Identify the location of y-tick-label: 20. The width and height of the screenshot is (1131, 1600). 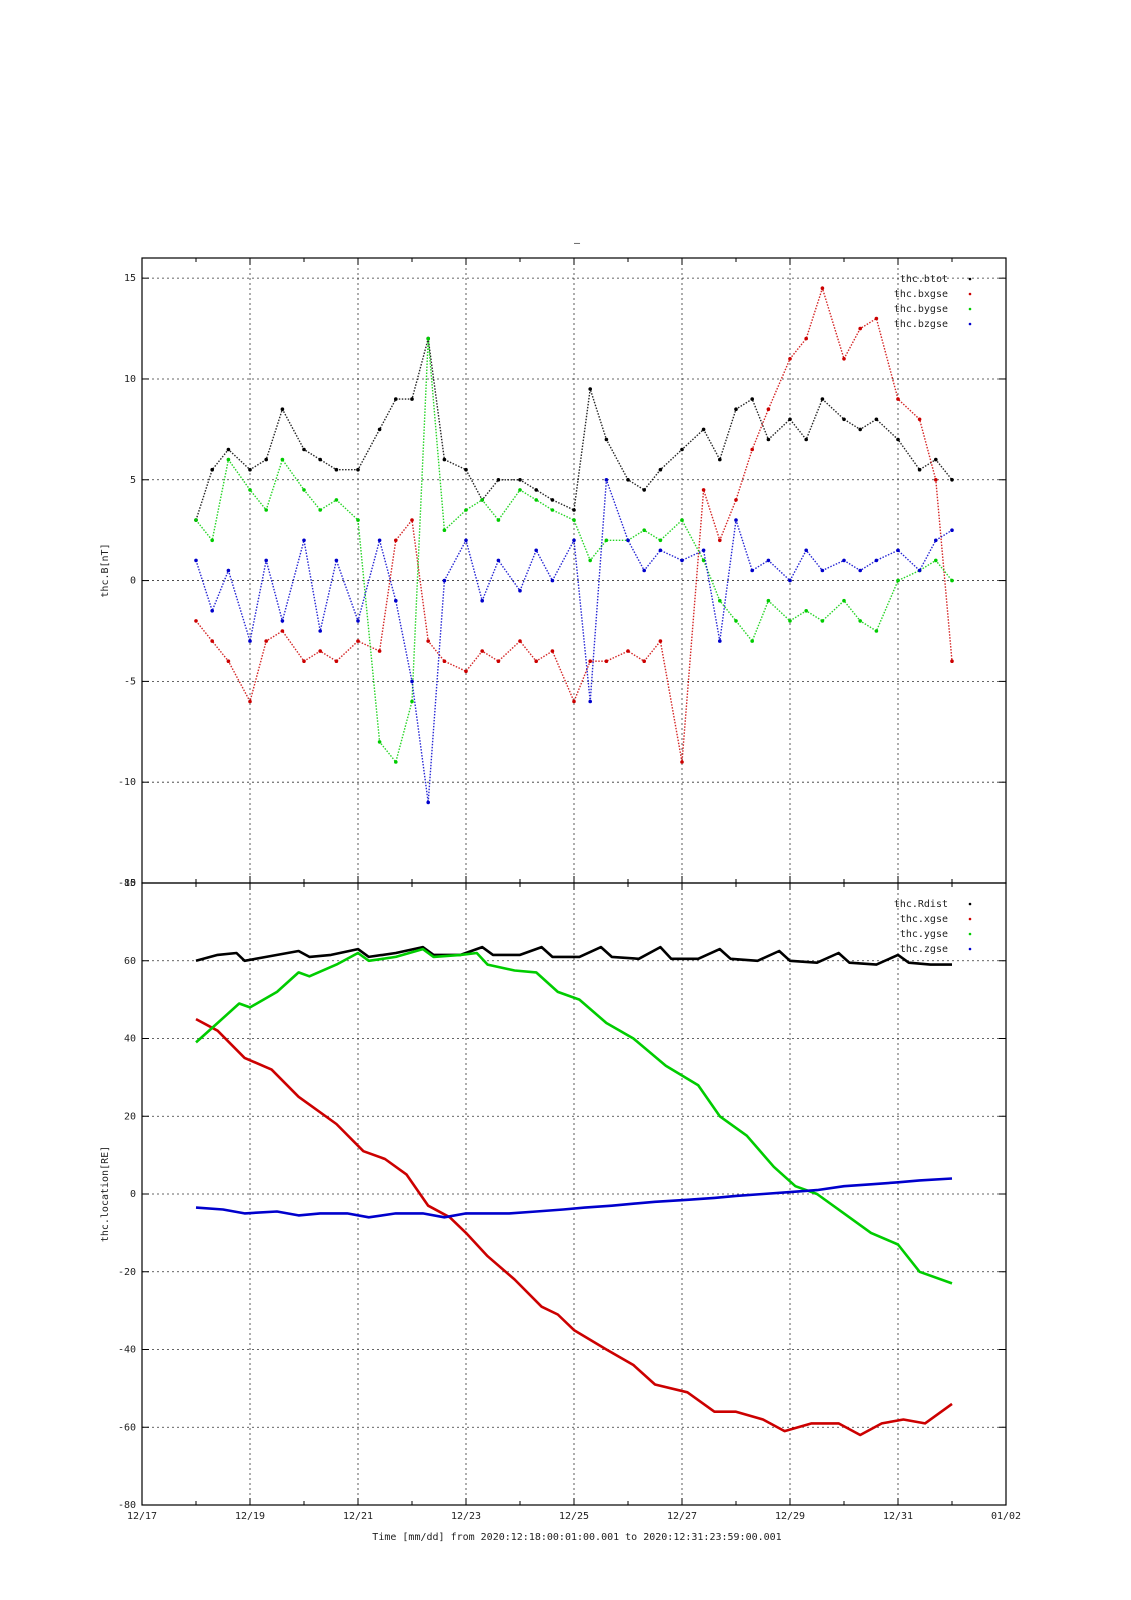
(130, 1116).